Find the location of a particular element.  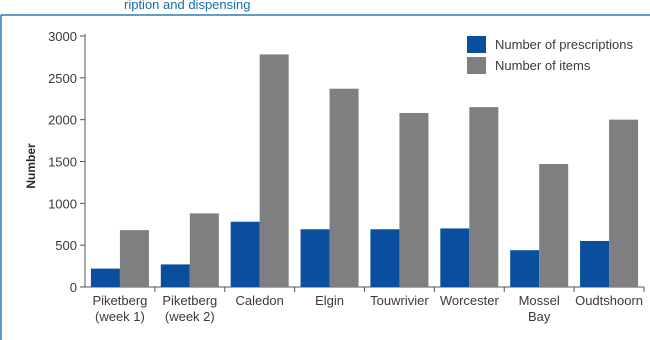

y-tick-label: 3000 is located at coordinates (62, 36).